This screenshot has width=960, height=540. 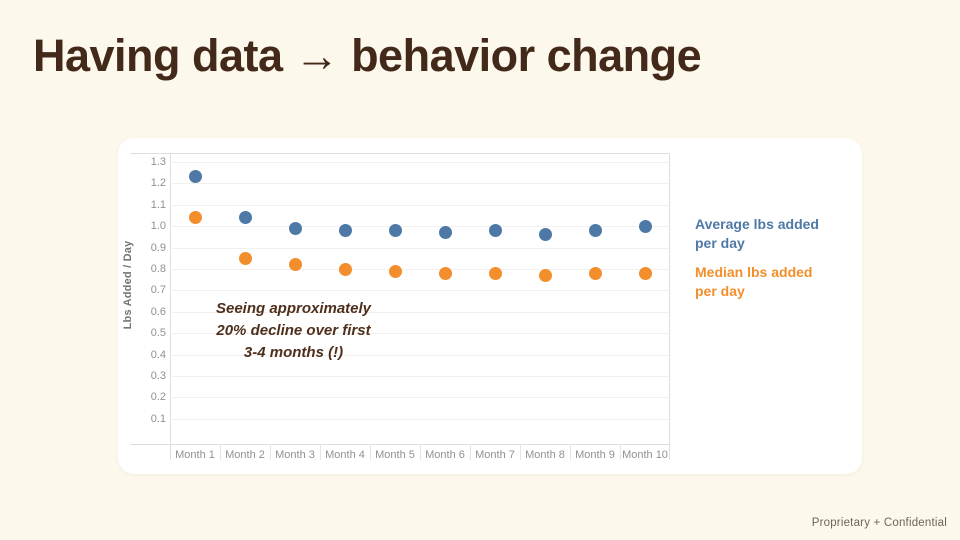 What do you see at coordinates (295, 455) in the screenshot?
I see `x-axis-label: Month 3` at bounding box center [295, 455].